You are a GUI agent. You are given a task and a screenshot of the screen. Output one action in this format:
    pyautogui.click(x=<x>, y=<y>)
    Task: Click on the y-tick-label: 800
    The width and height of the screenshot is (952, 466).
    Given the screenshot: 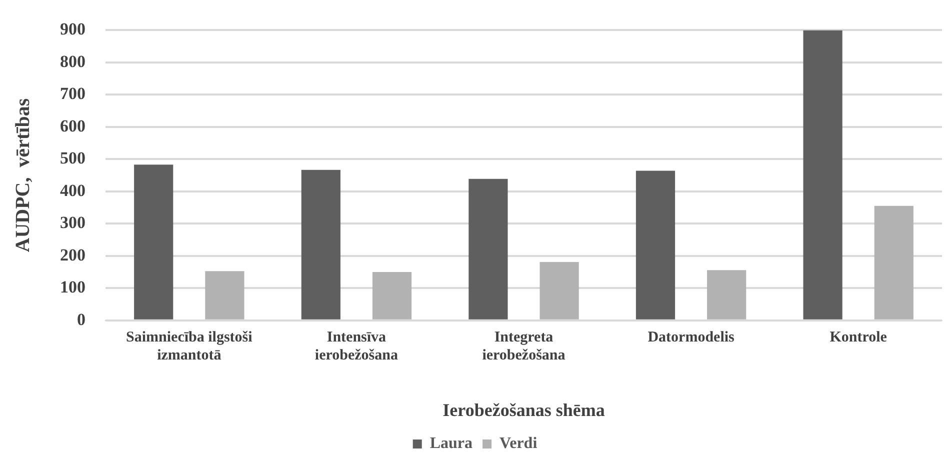 What is the action you would take?
    pyautogui.click(x=73, y=61)
    